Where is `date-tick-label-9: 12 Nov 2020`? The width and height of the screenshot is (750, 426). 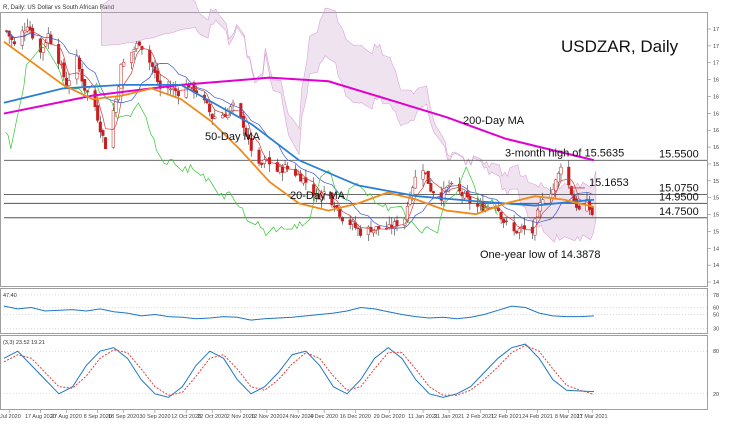 date-tick-label-9: 12 Nov 2020 is located at coordinates (266, 417).